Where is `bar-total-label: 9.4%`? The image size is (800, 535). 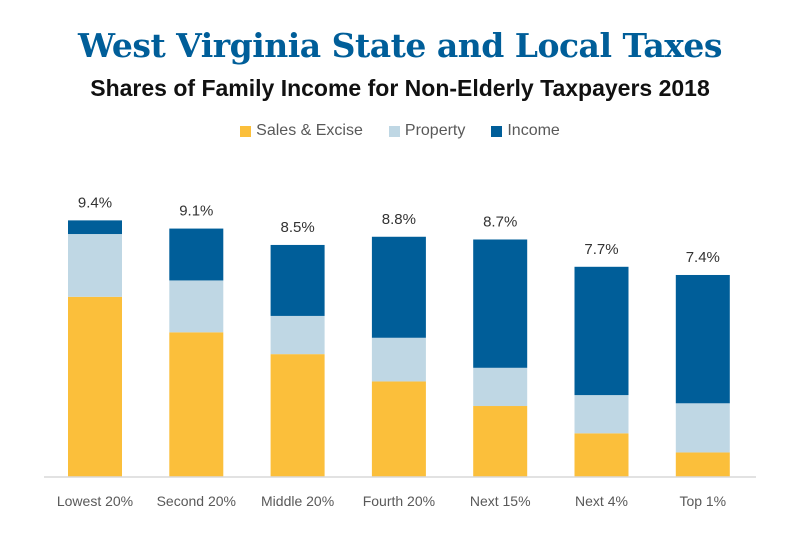
bar-total-label: 9.4% is located at coordinates (95, 202).